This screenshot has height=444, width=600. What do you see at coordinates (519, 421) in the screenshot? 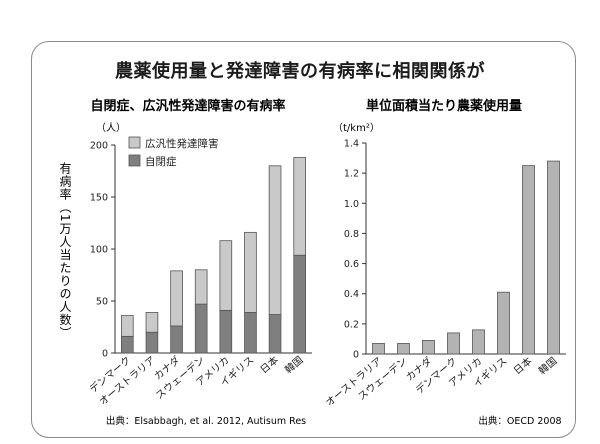
I see `right-source: 出典：OECD 2008` at bounding box center [519, 421].